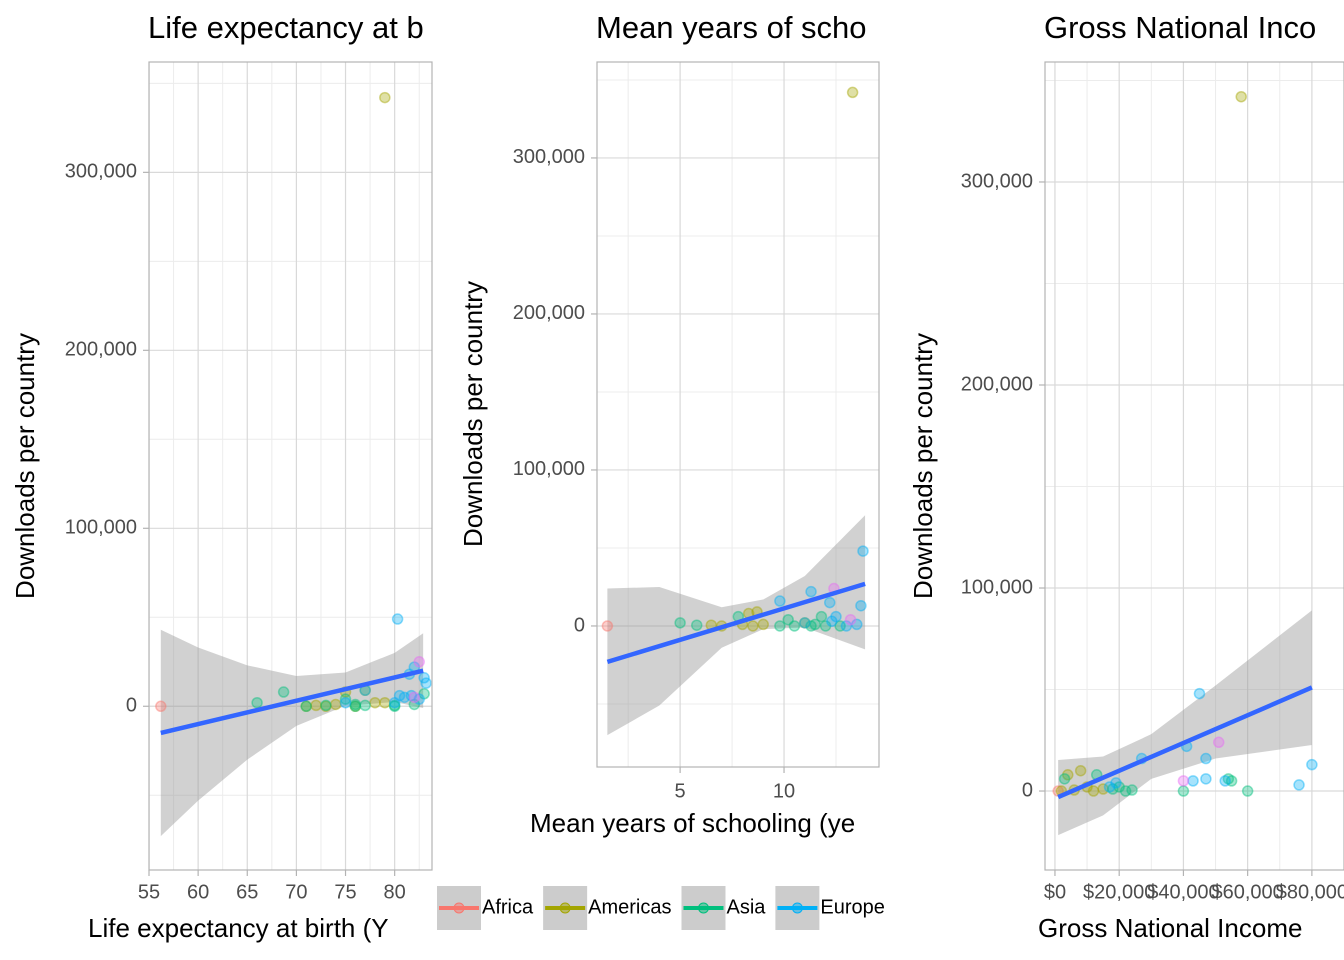 The image size is (1344, 960). I want to click on x-tick-label: 5, so click(680, 791).